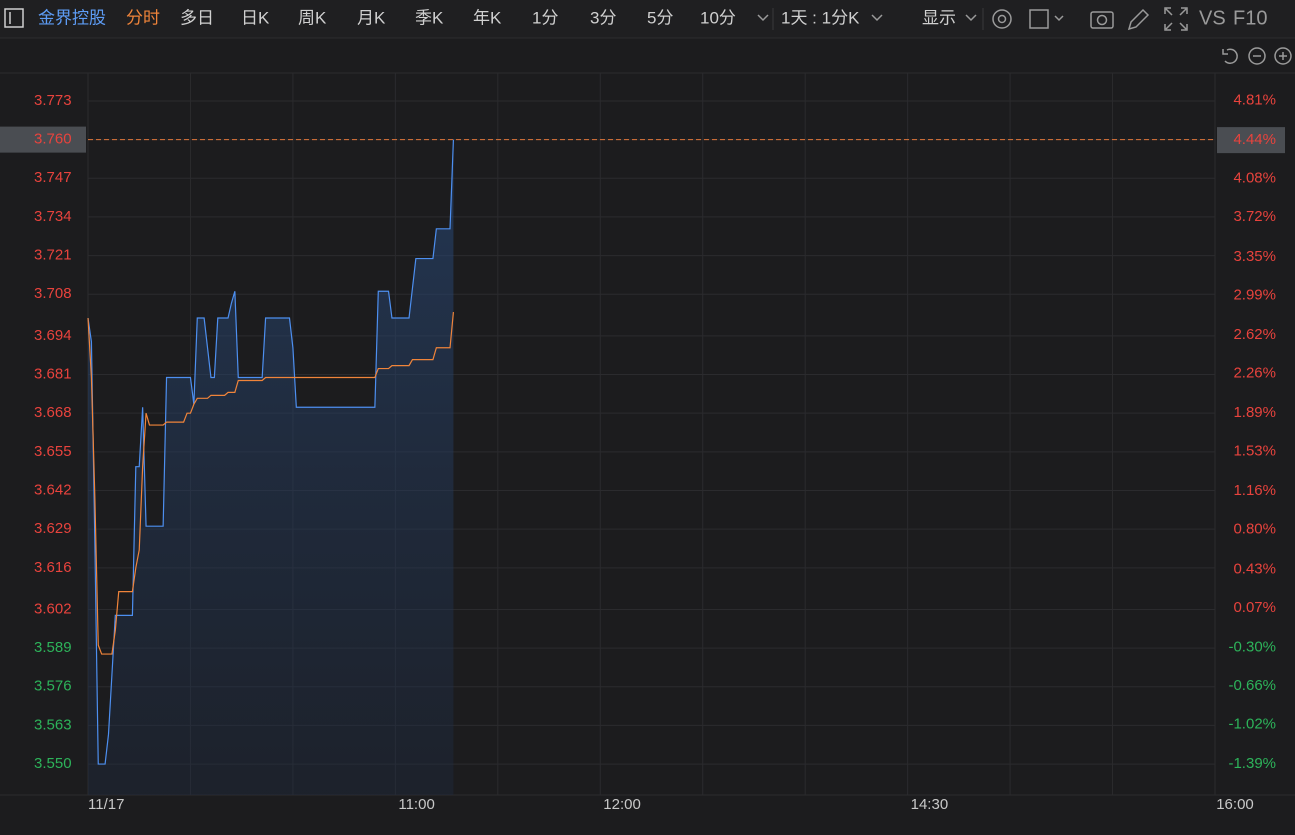  What do you see at coordinates (255, 17) in the screenshot?
I see `tab: 日K` at bounding box center [255, 17].